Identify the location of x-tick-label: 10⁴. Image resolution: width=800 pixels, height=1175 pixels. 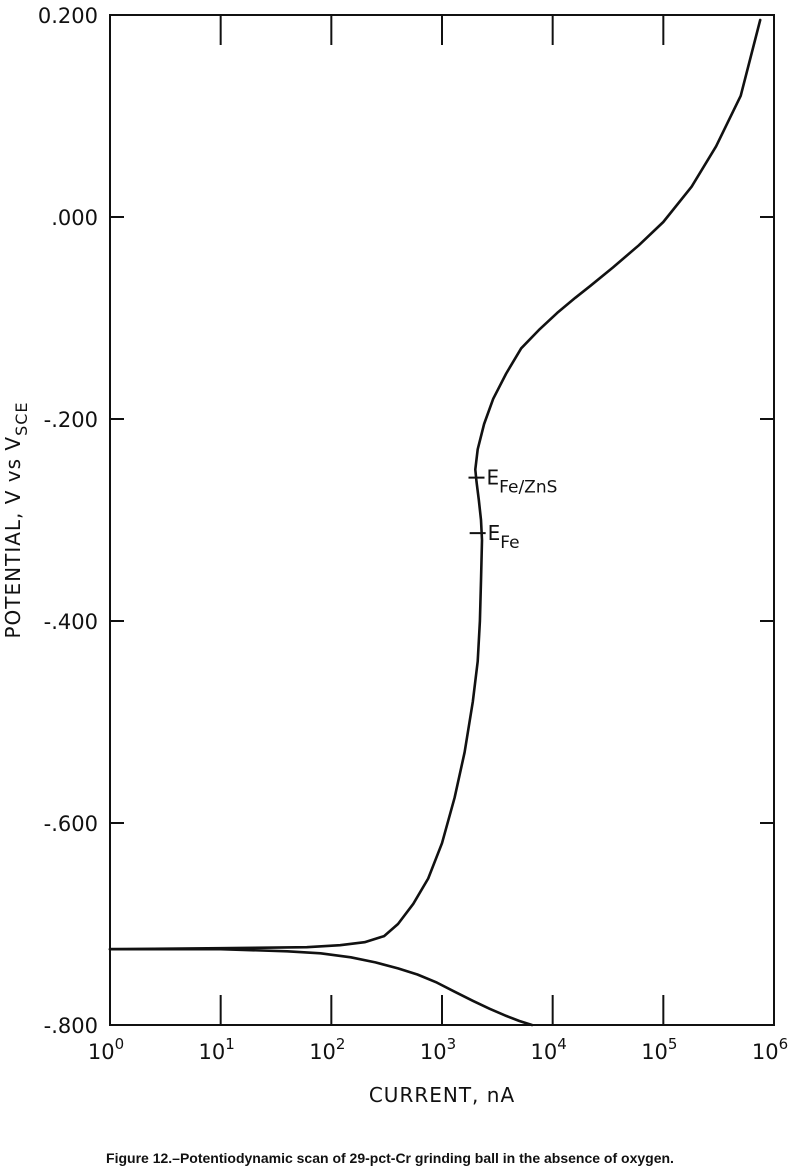
(549, 1049).